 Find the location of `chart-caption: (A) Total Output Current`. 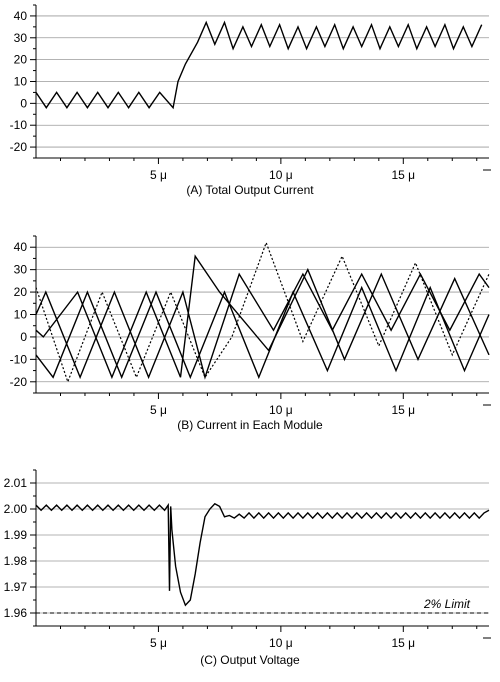

chart-caption: (A) Total Output Current is located at coordinates (250, 190).